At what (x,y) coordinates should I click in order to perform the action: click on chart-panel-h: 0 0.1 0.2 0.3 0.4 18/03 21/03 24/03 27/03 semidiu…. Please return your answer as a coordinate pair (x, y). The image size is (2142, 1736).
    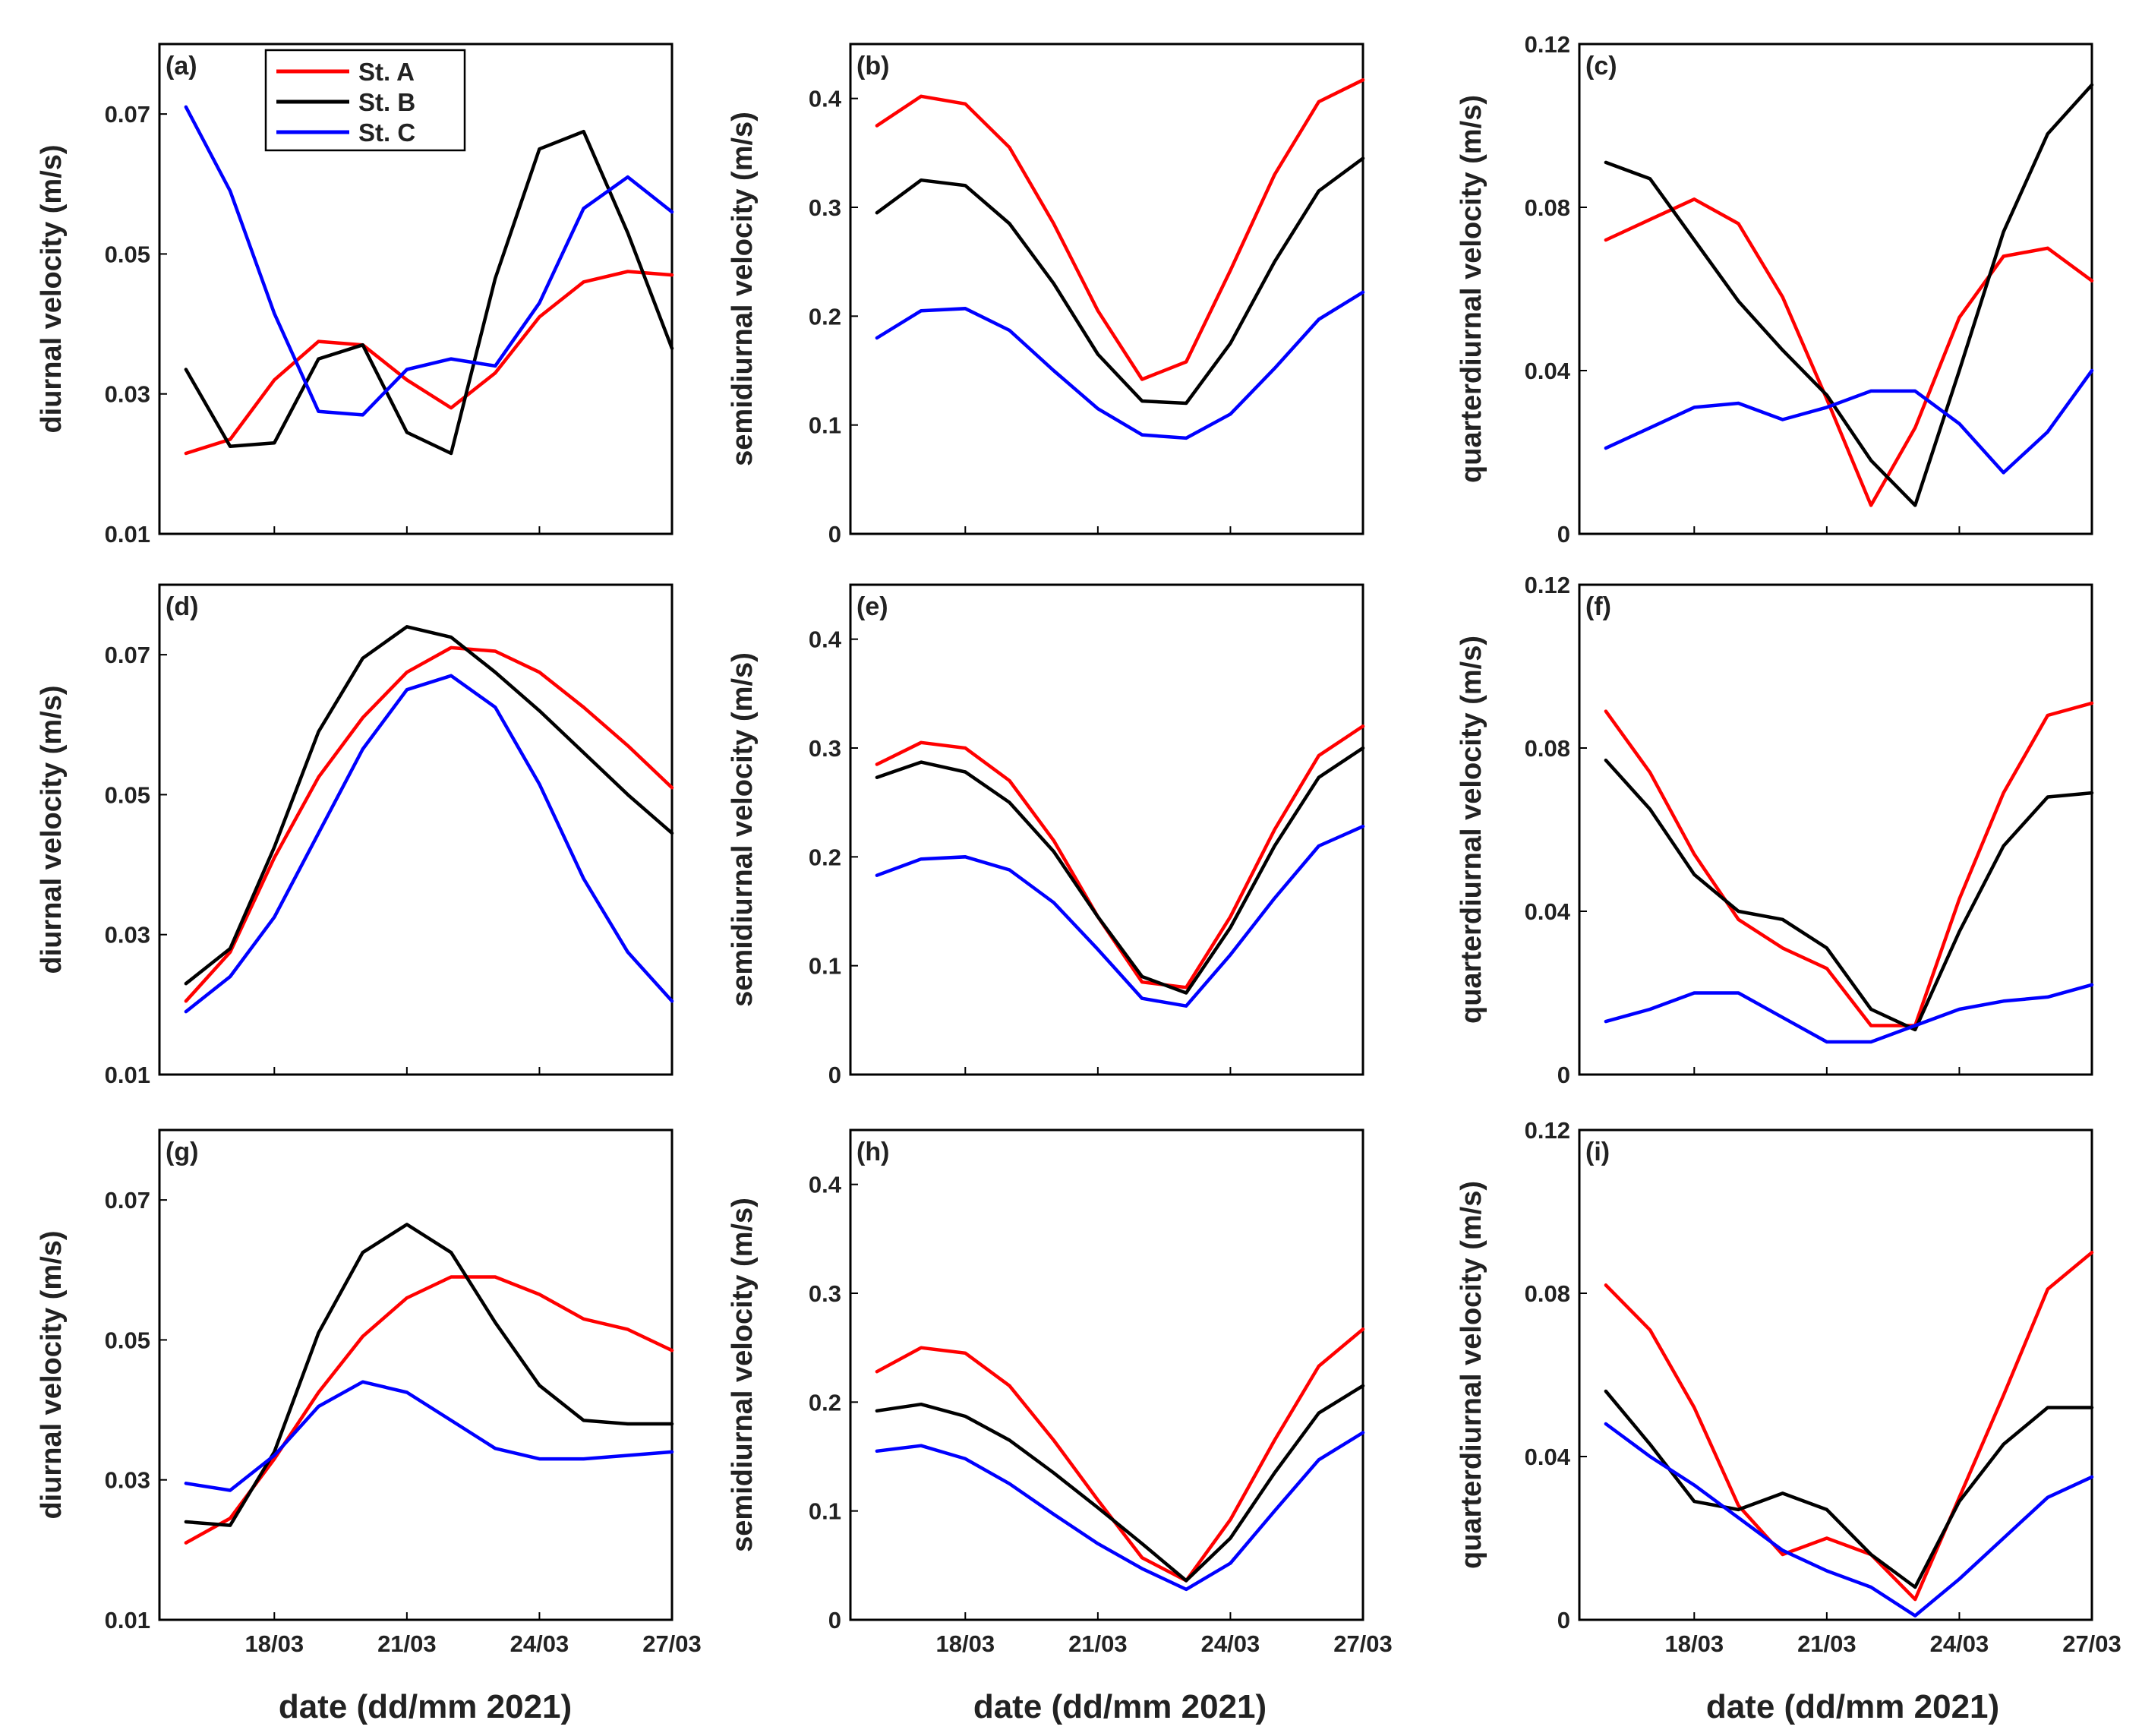
    Looking at the image, I should click on (1060, 1392).